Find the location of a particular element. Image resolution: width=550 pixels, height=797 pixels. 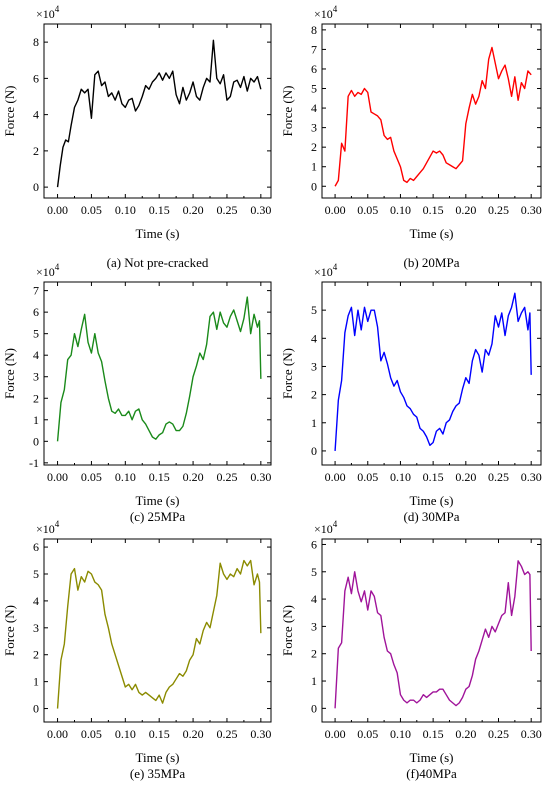

panel-caption: (b) 20MPa is located at coordinates (432, 262).